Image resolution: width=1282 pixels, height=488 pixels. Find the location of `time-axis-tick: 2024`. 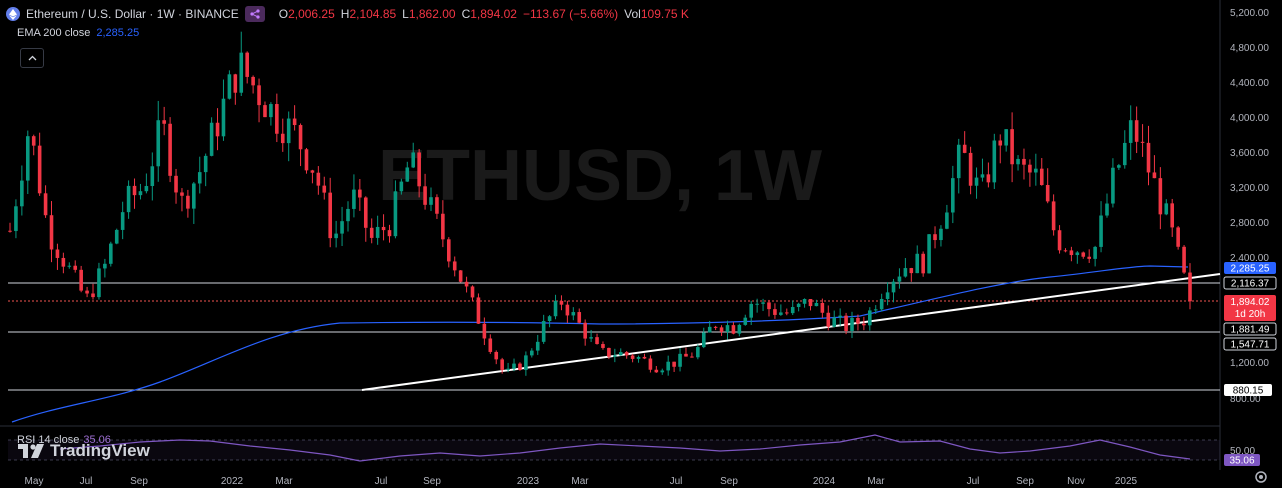

time-axis-tick: 2024 is located at coordinates (824, 481).